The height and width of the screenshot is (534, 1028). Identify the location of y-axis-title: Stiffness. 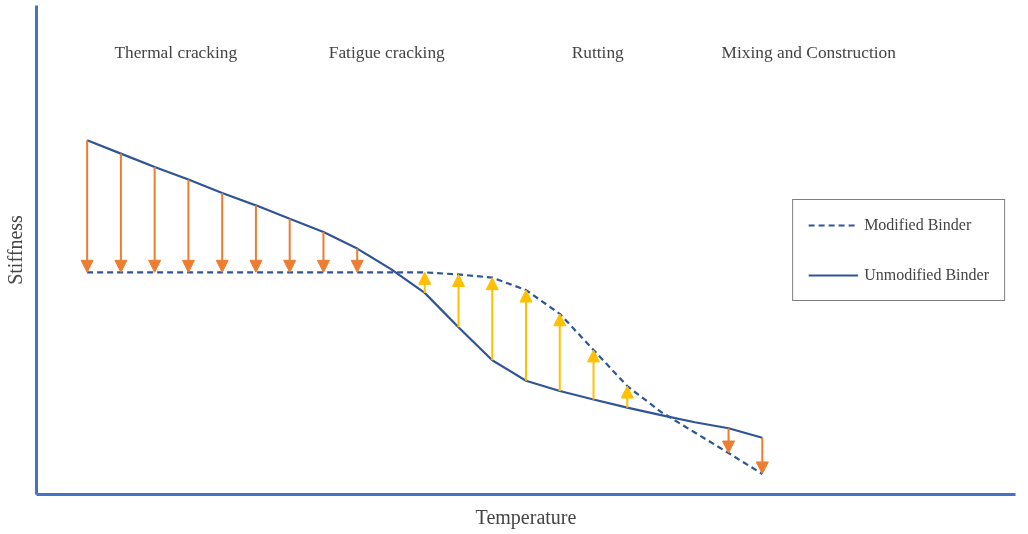
(14, 249).